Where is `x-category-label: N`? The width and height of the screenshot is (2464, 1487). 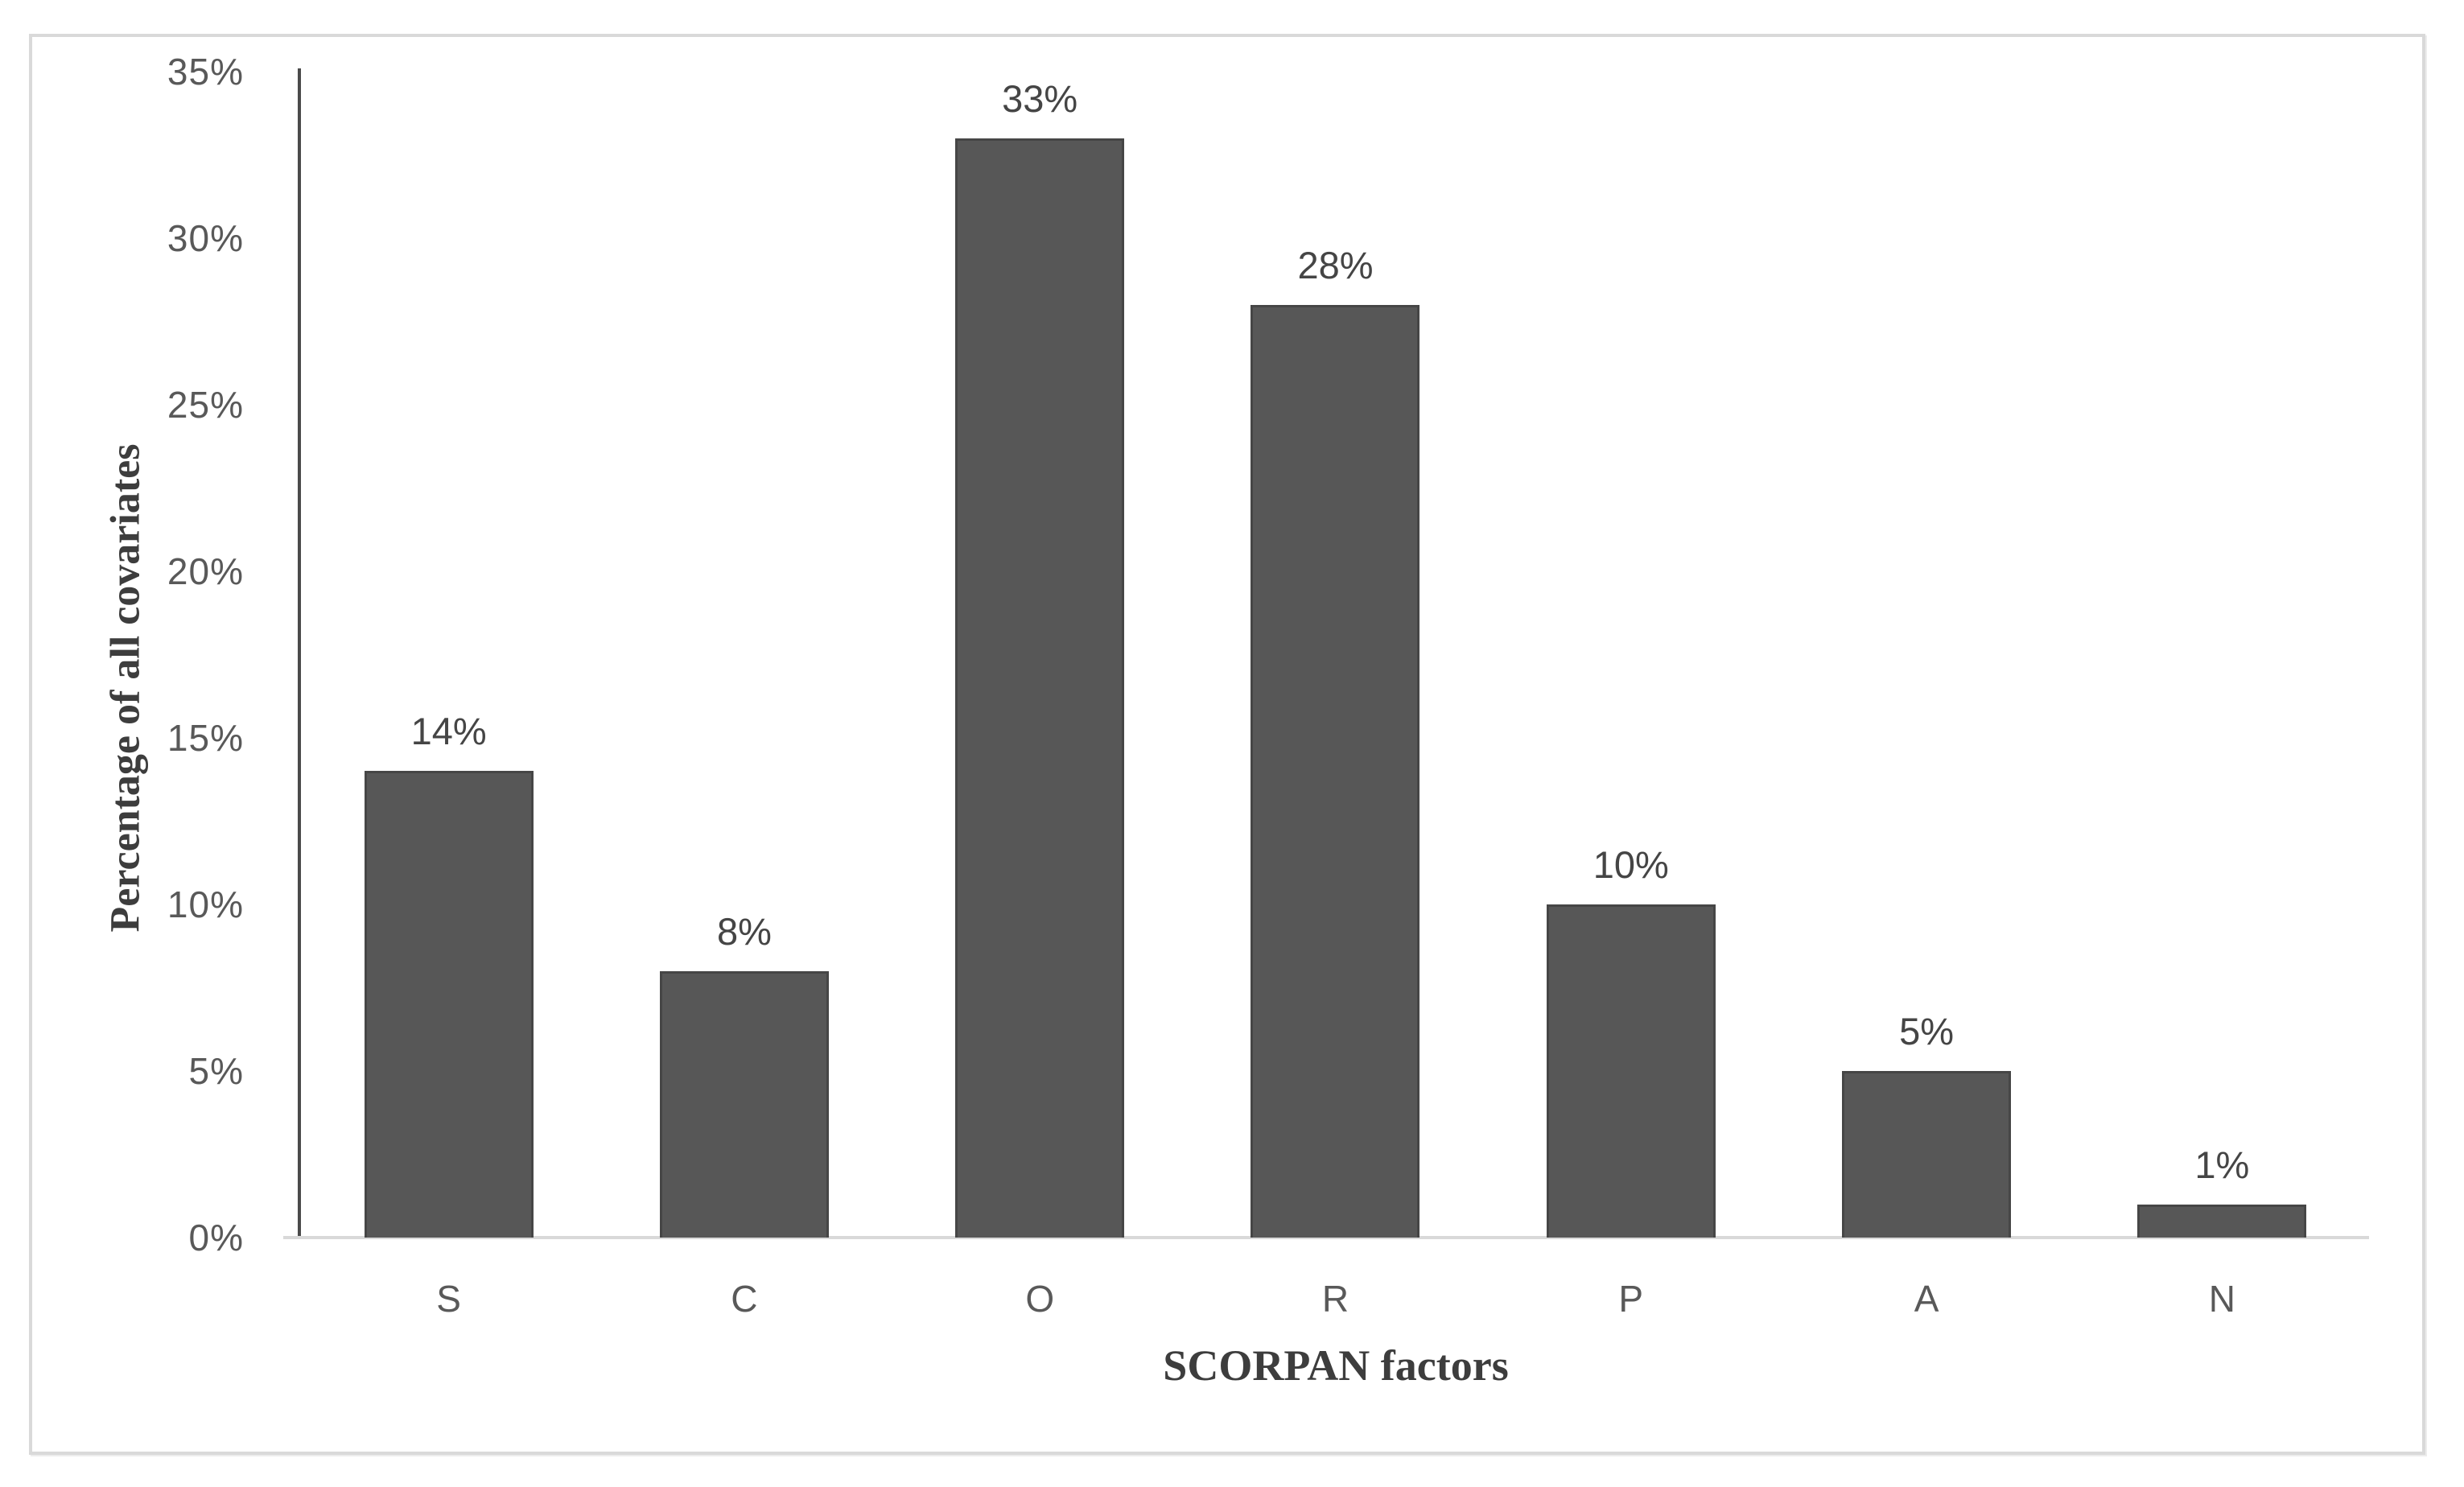
x-category-label: N is located at coordinates (2221, 1299).